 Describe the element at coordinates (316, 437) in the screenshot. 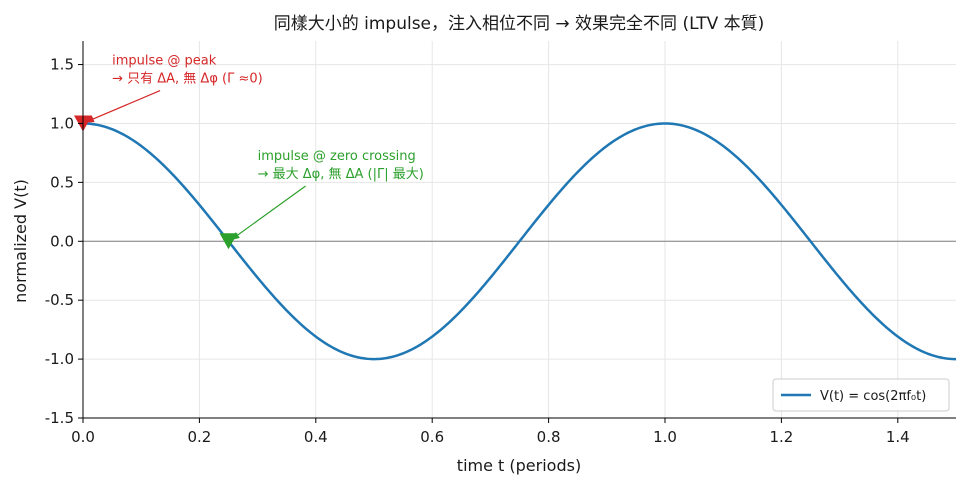

I see `x-tick-label: 0.4` at that location.